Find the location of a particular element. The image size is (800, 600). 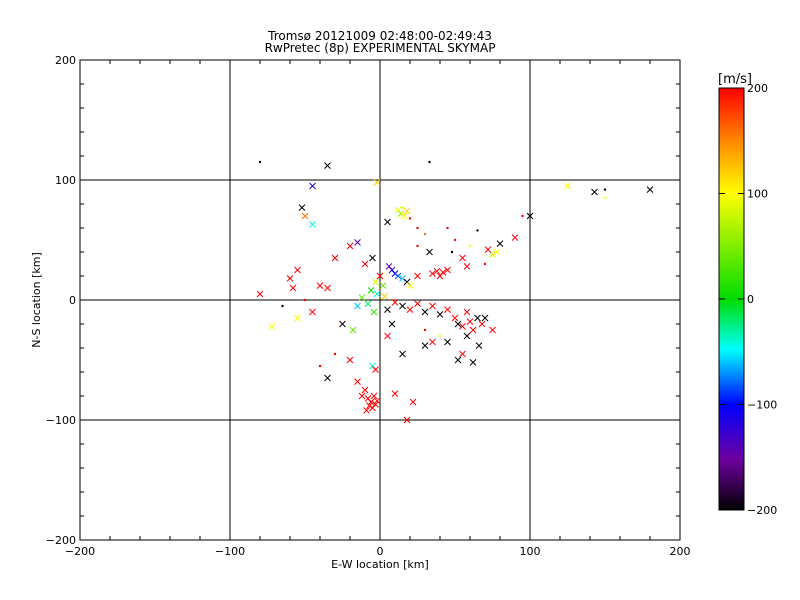

y-tick-label: 0 is located at coordinates (72, 300).